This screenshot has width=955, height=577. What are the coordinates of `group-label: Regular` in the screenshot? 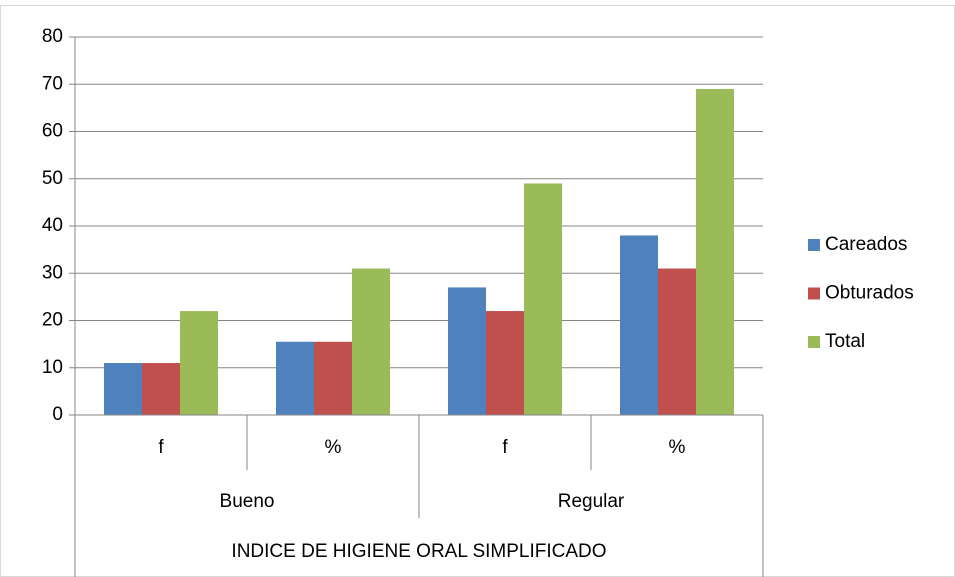 It's located at (591, 501).